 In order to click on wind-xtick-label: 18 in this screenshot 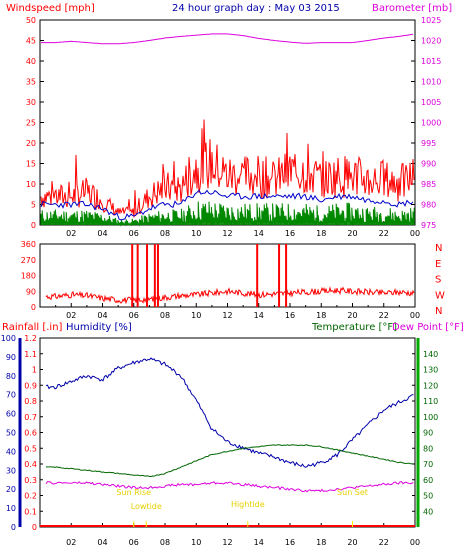, I will do `click(321, 233)`.